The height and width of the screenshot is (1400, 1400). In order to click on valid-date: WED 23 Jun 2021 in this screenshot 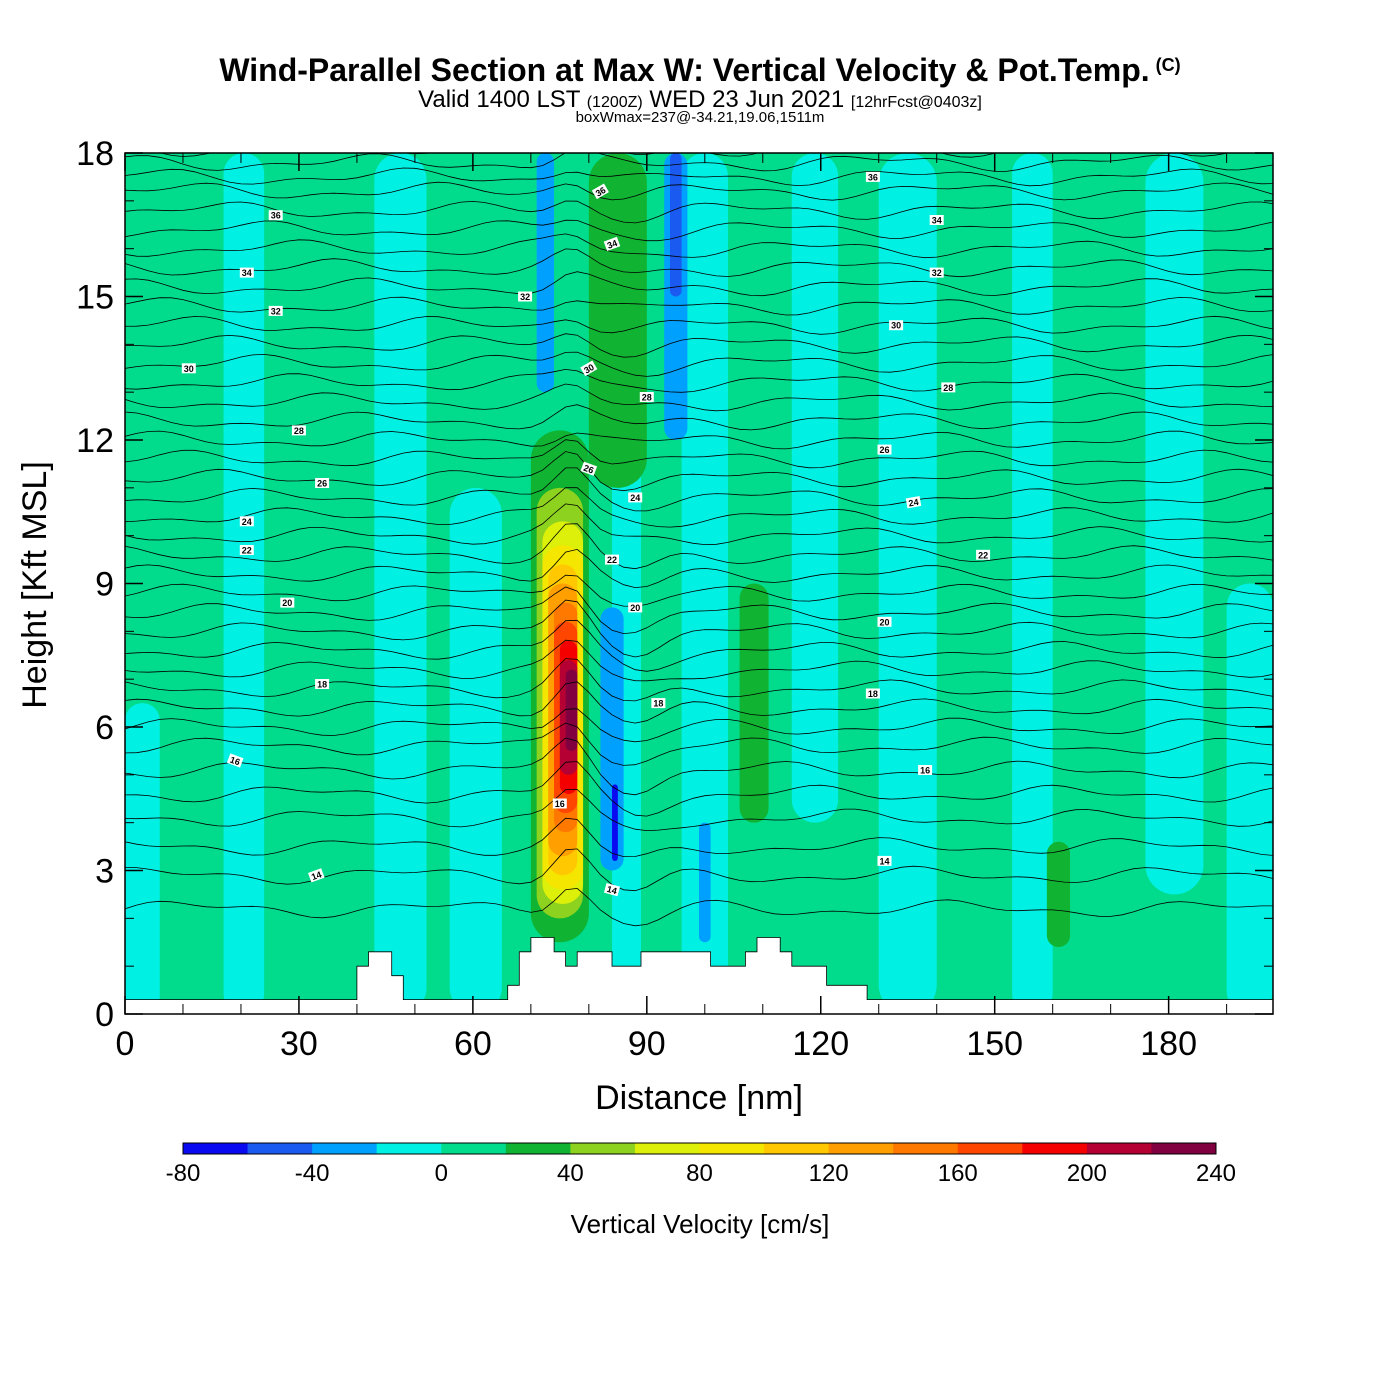, I will do `click(747, 99)`.